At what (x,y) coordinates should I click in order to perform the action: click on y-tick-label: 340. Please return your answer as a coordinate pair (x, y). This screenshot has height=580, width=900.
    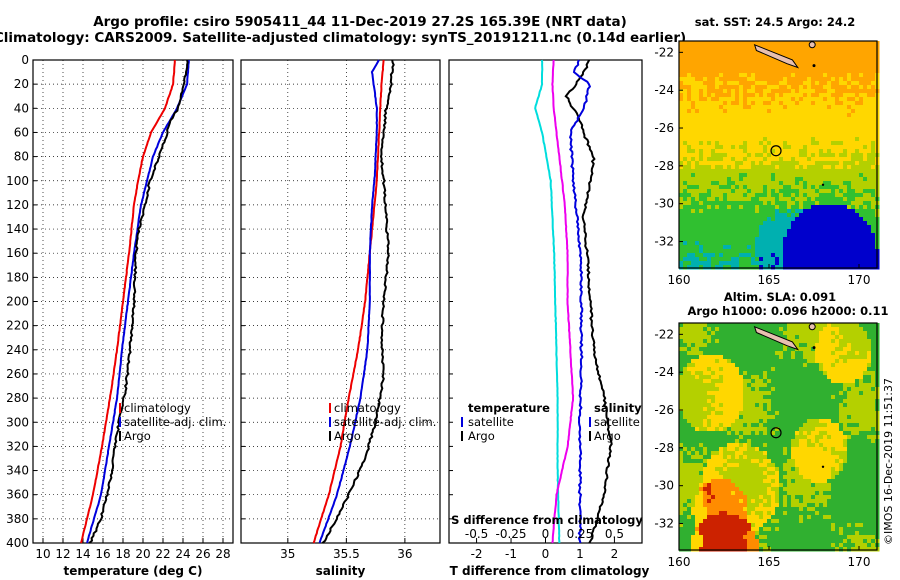
    Looking at the image, I should click on (17, 471).